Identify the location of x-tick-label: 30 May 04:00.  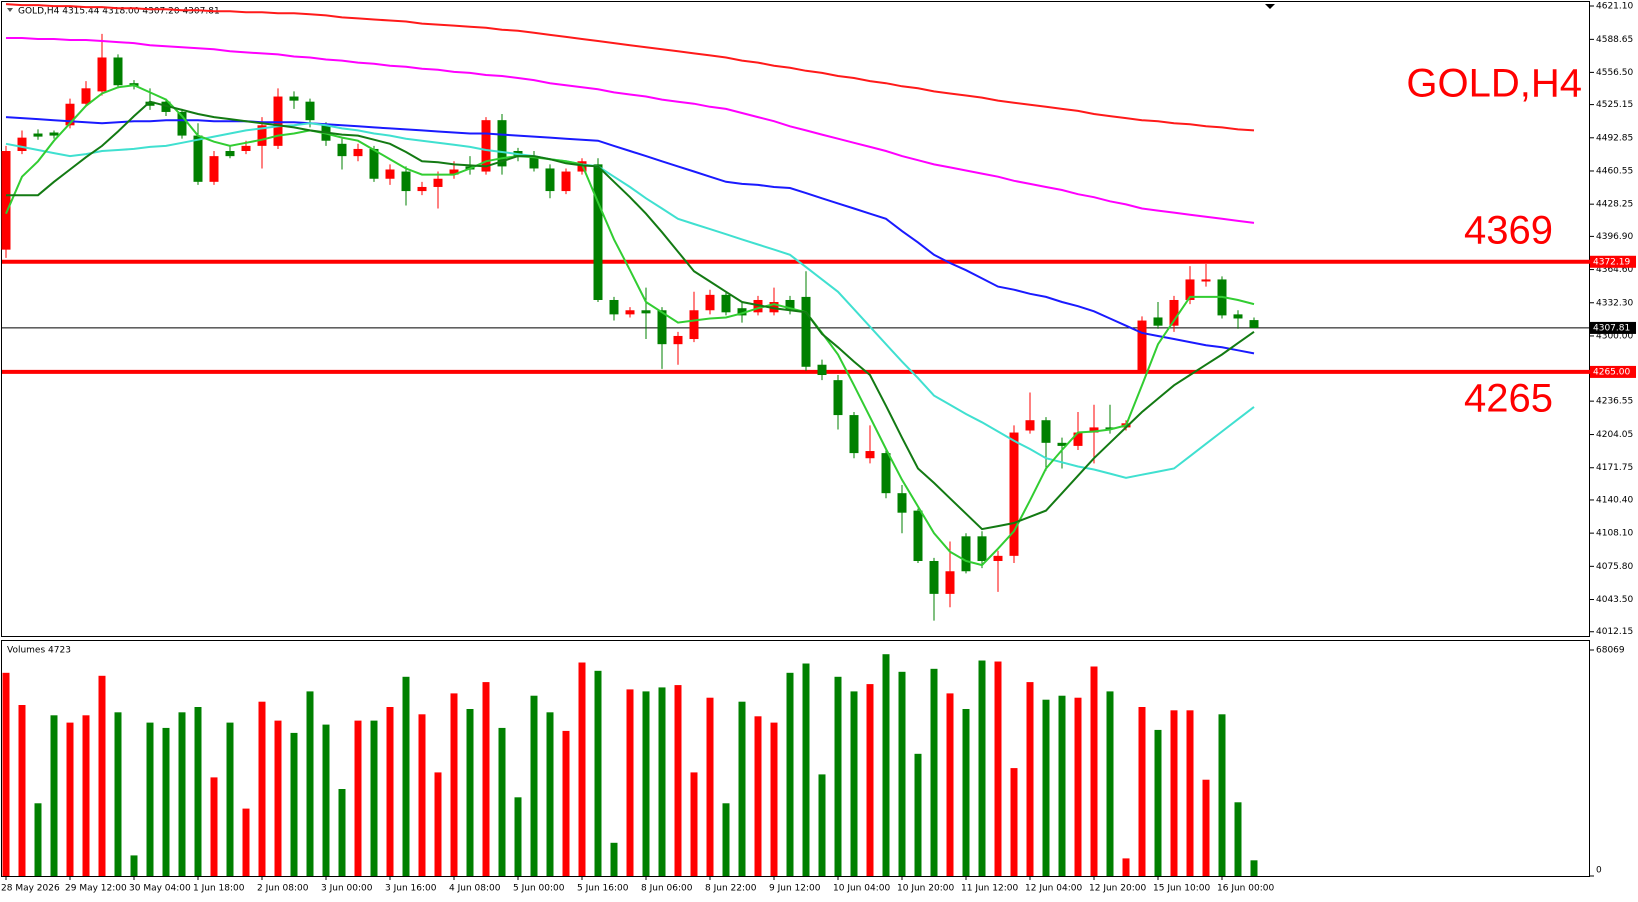
(160, 889).